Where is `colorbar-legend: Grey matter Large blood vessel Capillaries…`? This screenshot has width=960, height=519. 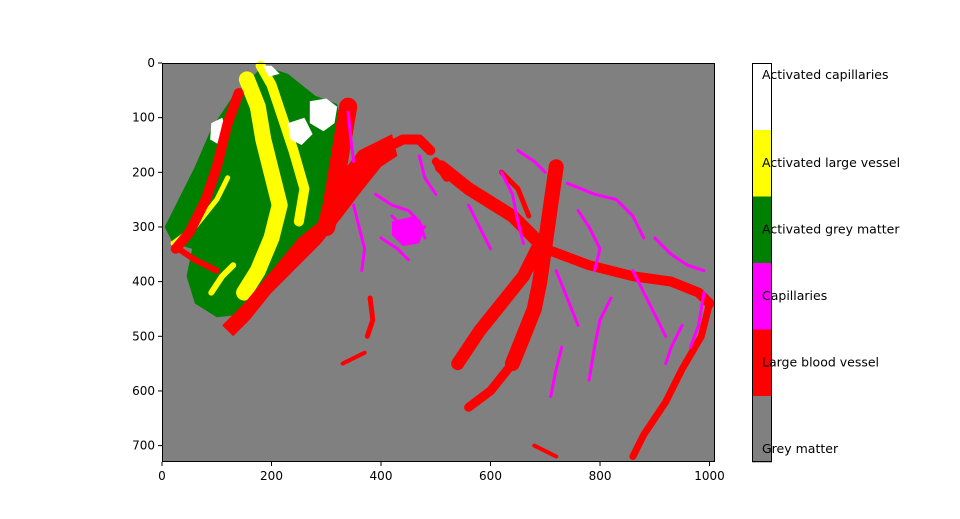
colorbar-legend: Grey matter Large blood vessel Capillaries… is located at coordinates (826, 263).